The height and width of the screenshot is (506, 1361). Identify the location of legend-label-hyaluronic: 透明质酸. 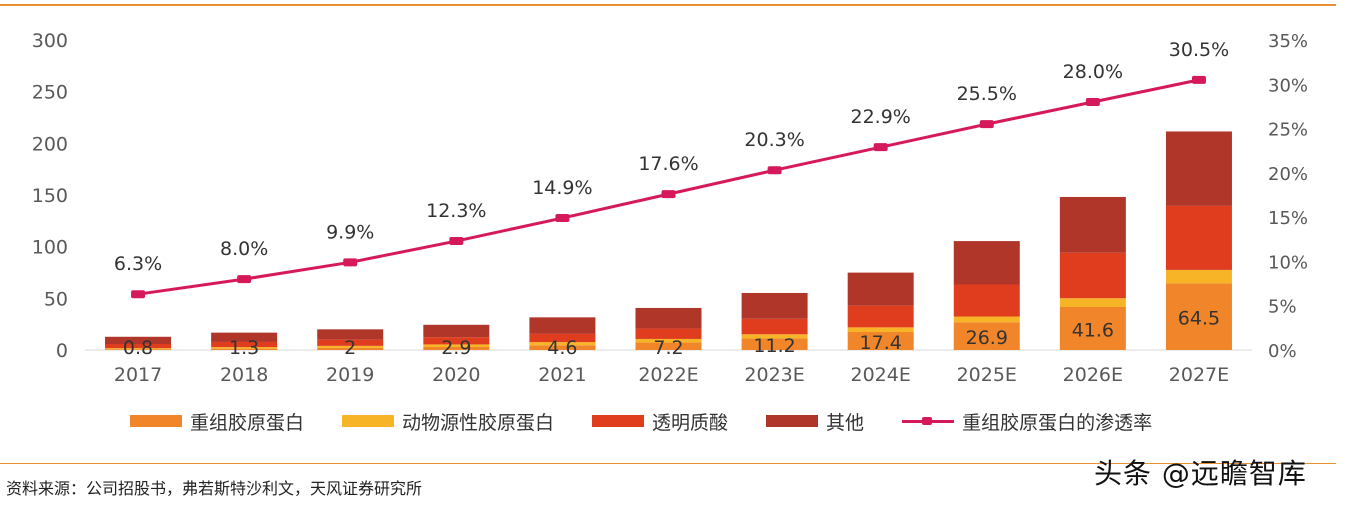
(690, 422).